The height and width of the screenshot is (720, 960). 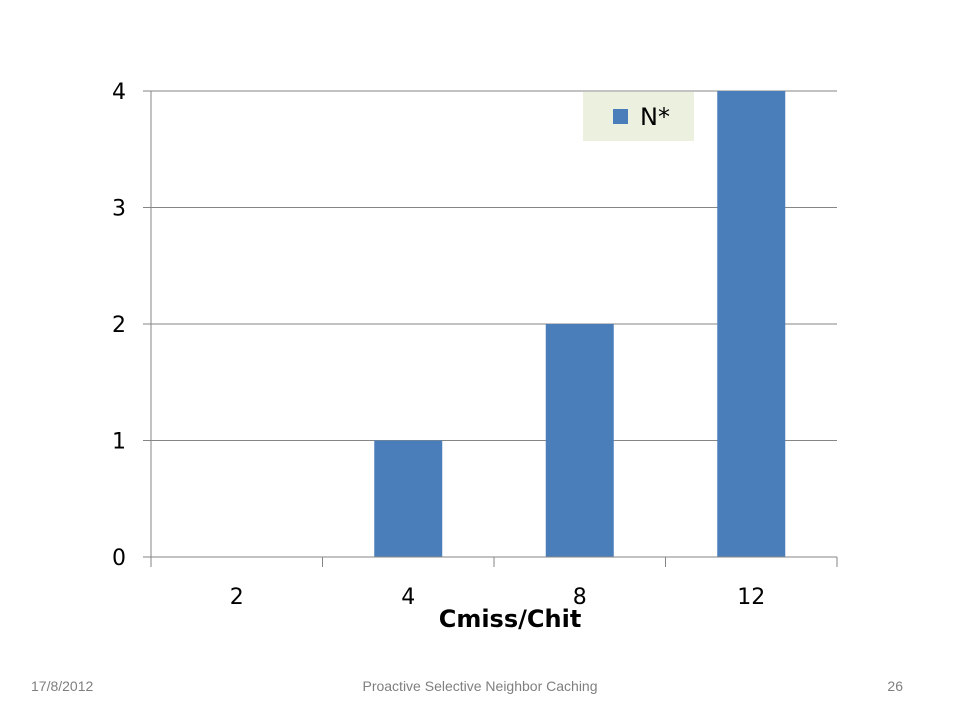 I want to click on y-tick-label: 4, so click(x=119, y=92).